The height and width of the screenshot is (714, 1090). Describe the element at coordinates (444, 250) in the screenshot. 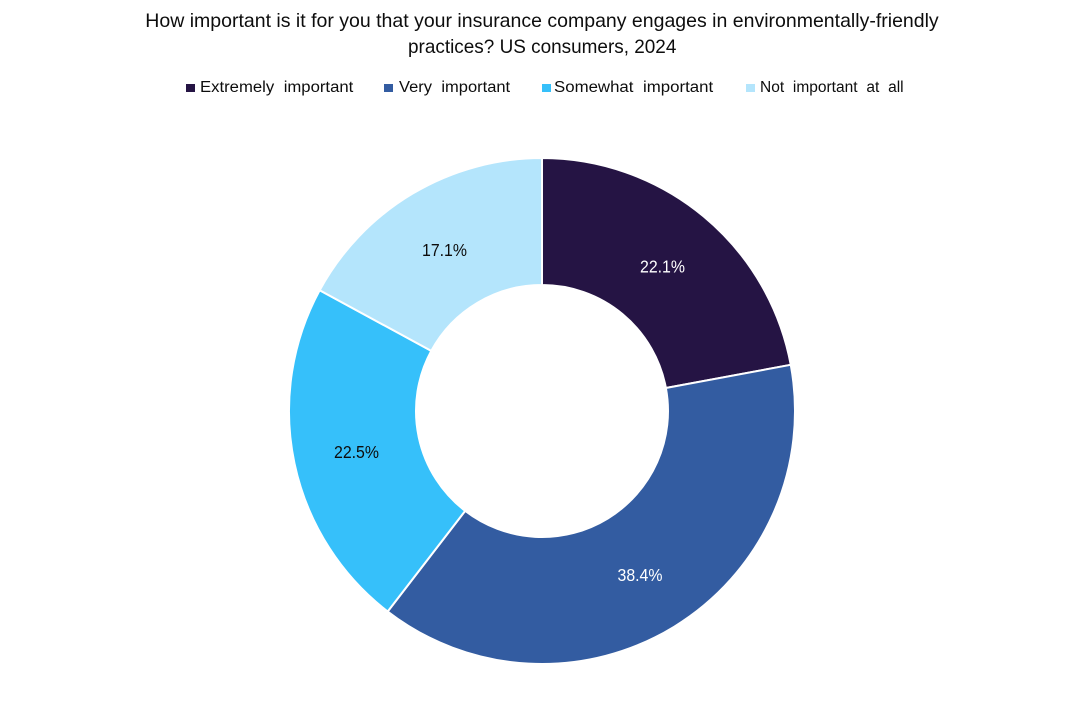

I see `svg-text: 17.1%` at that location.